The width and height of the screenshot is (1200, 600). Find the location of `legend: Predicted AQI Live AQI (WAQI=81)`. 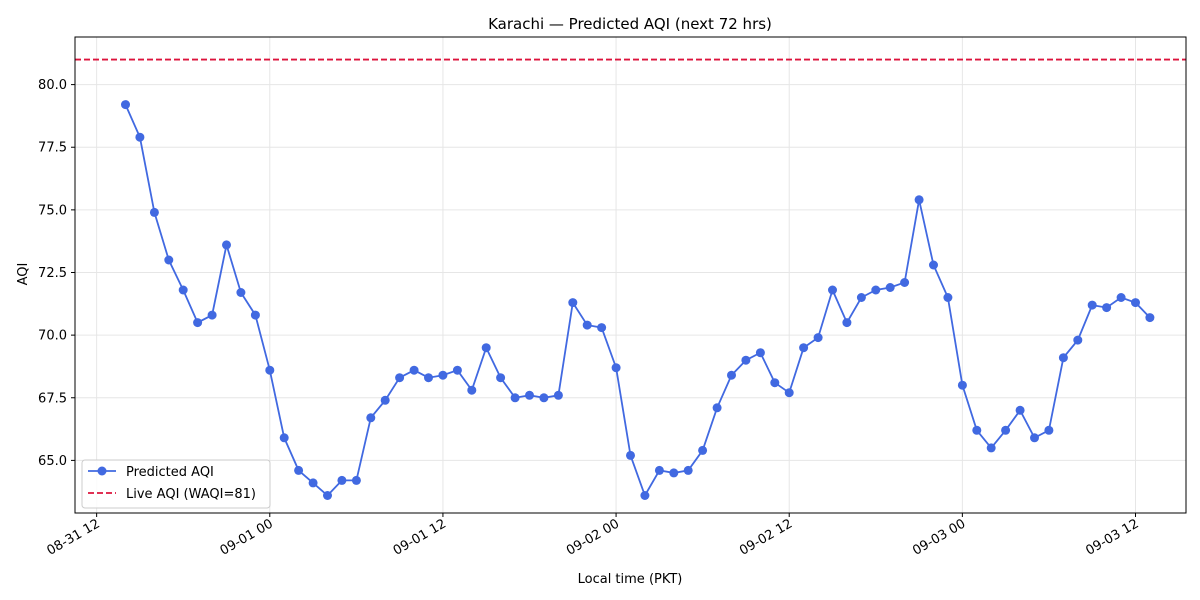

legend: Predicted AQI Live AQI (WAQI=81) is located at coordinates (176, 484).